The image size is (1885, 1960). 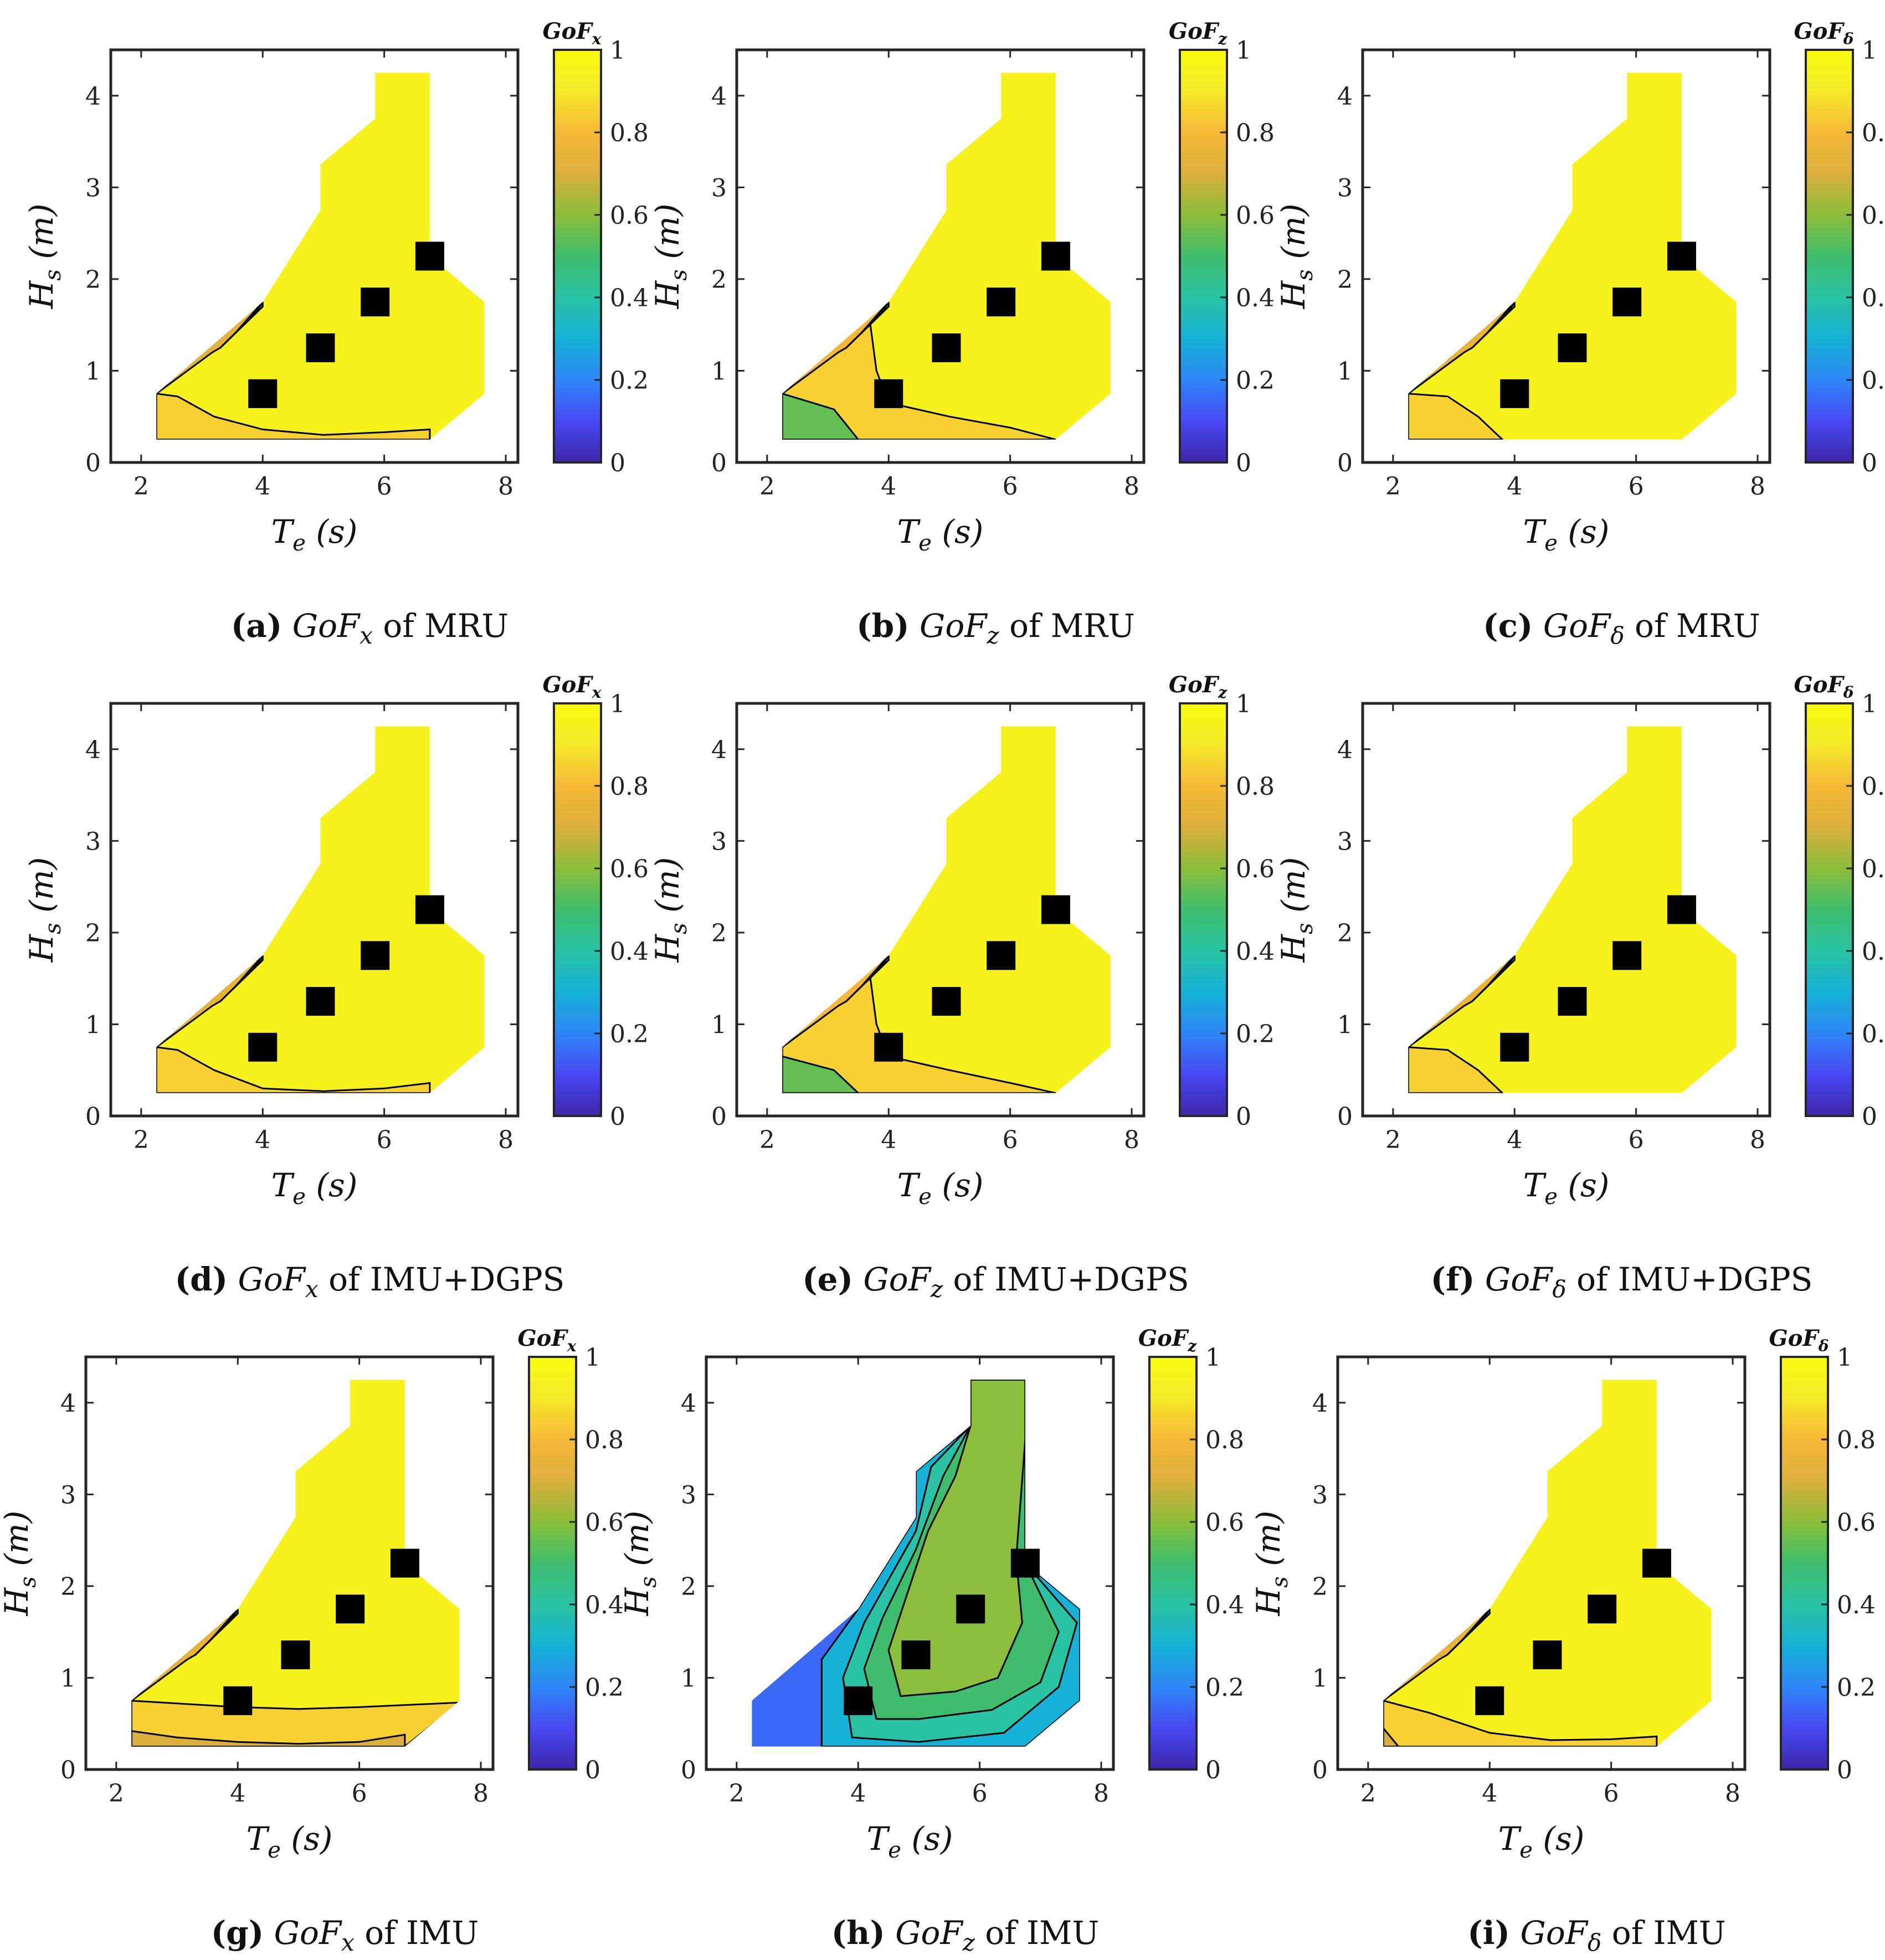 I want to click on panel-caption: (c) GoFδ of MRU, so click(x=1621, y=628).